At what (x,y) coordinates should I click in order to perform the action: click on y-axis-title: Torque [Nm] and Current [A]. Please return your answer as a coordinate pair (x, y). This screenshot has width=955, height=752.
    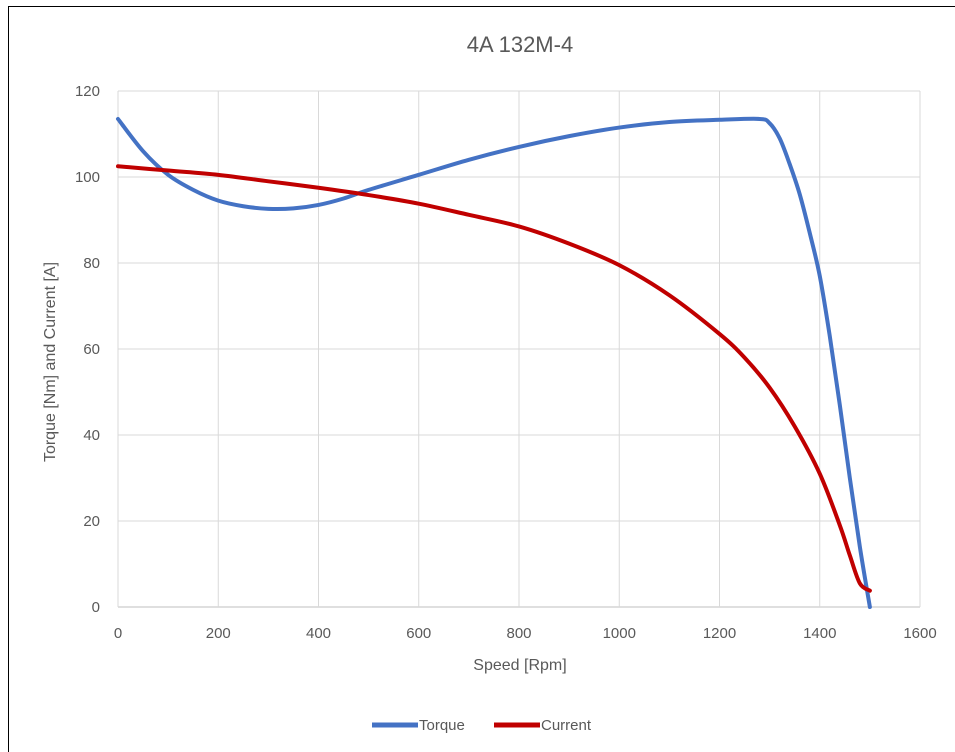
    Looking at the image, I should click on (50, 362).